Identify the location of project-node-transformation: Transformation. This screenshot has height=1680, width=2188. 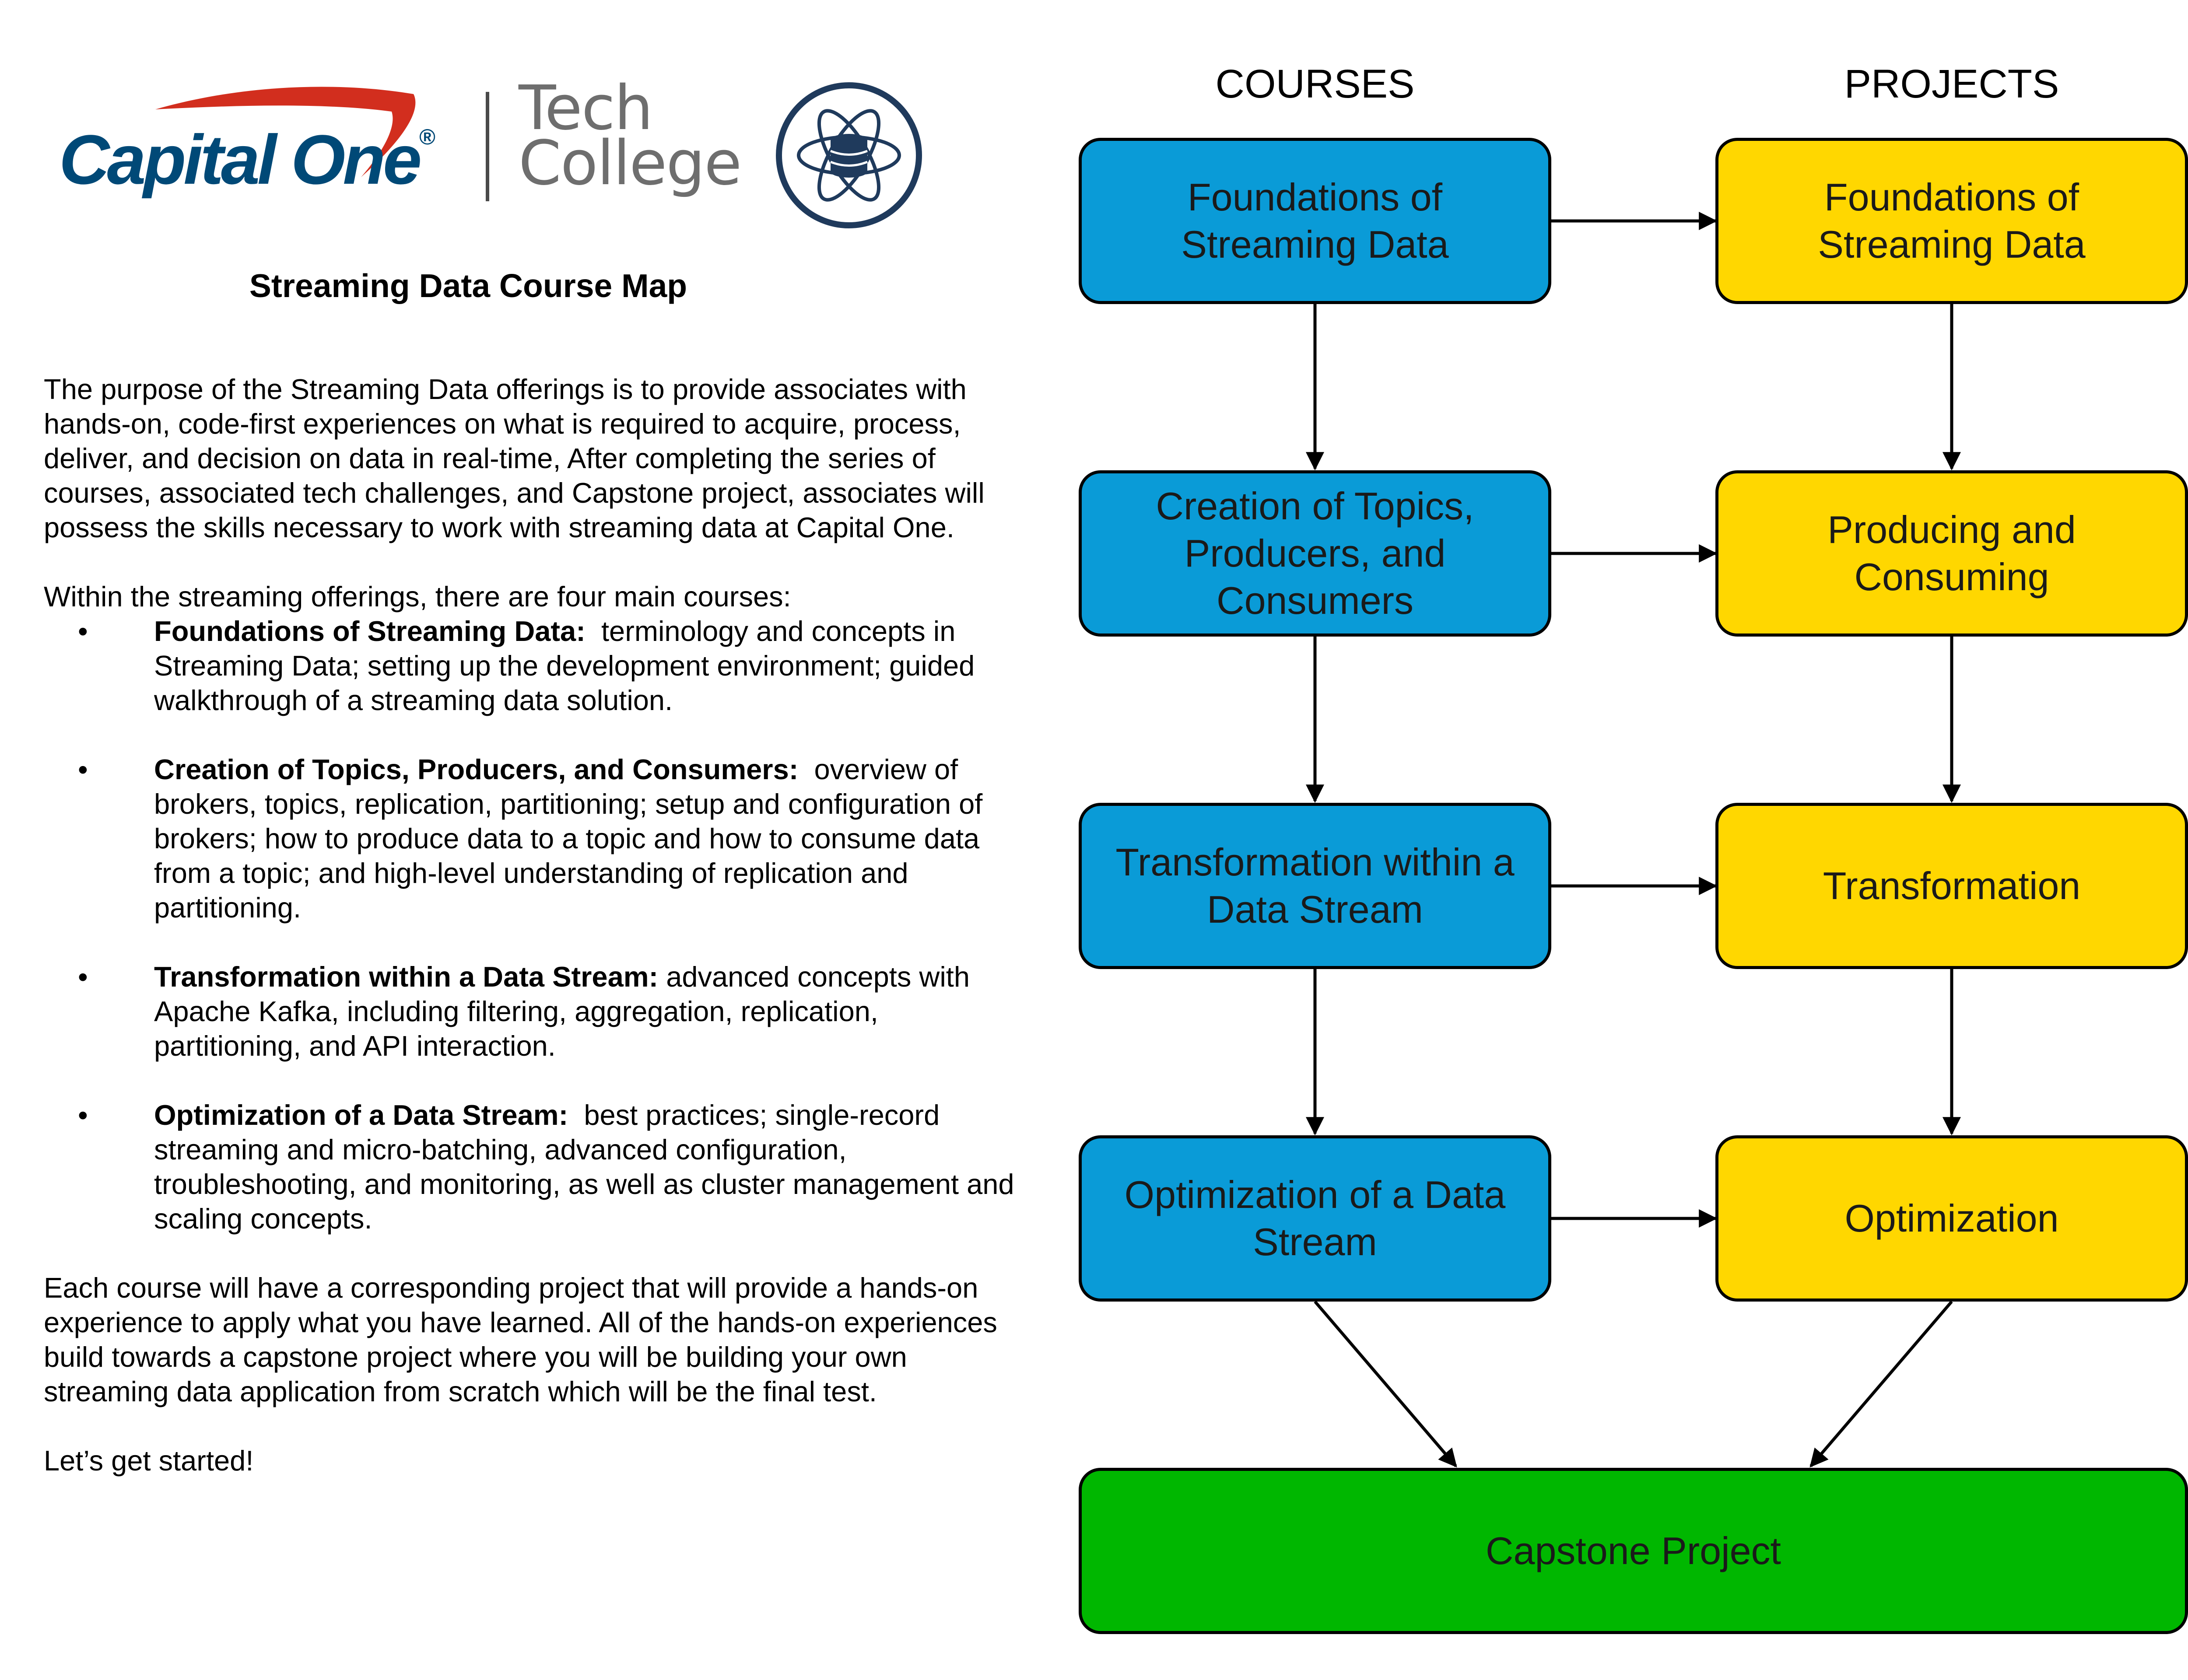
(1951, 886).